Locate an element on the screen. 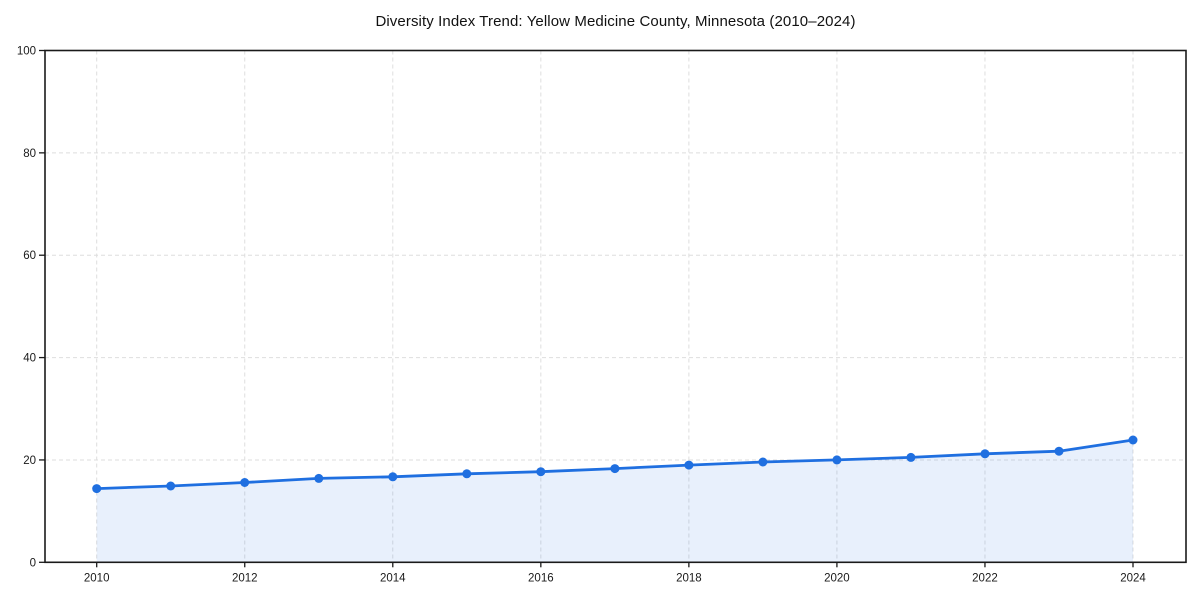 The width and height of the screenshot is (1200, 600). y-axis-tick-label: 40 is located at coordinates (29, 359).